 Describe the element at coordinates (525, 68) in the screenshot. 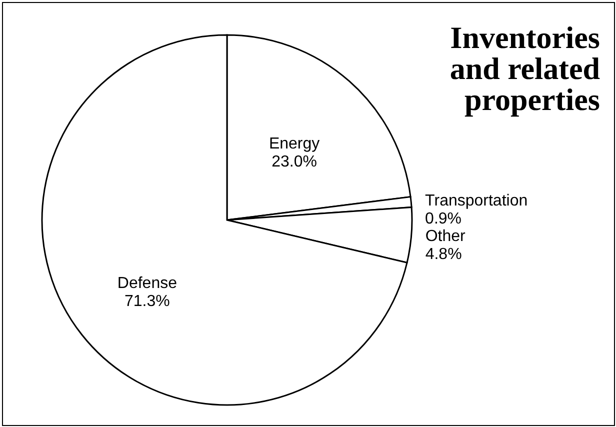

I see `text: Inventories and related properties` at that location.